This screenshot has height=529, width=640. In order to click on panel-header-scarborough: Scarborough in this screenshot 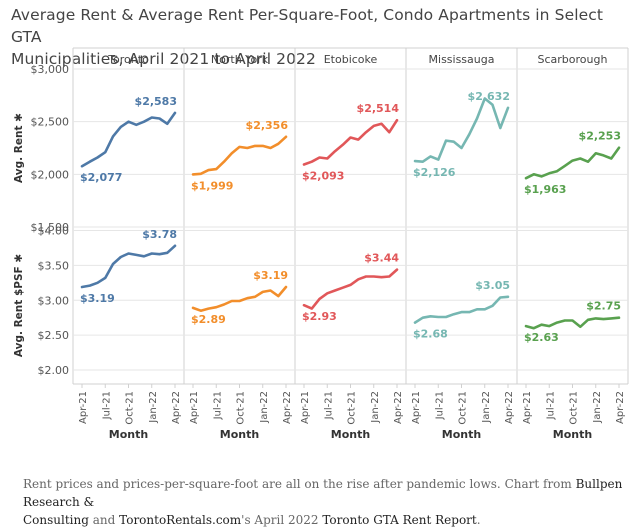, I will do `click(573, 59)`.